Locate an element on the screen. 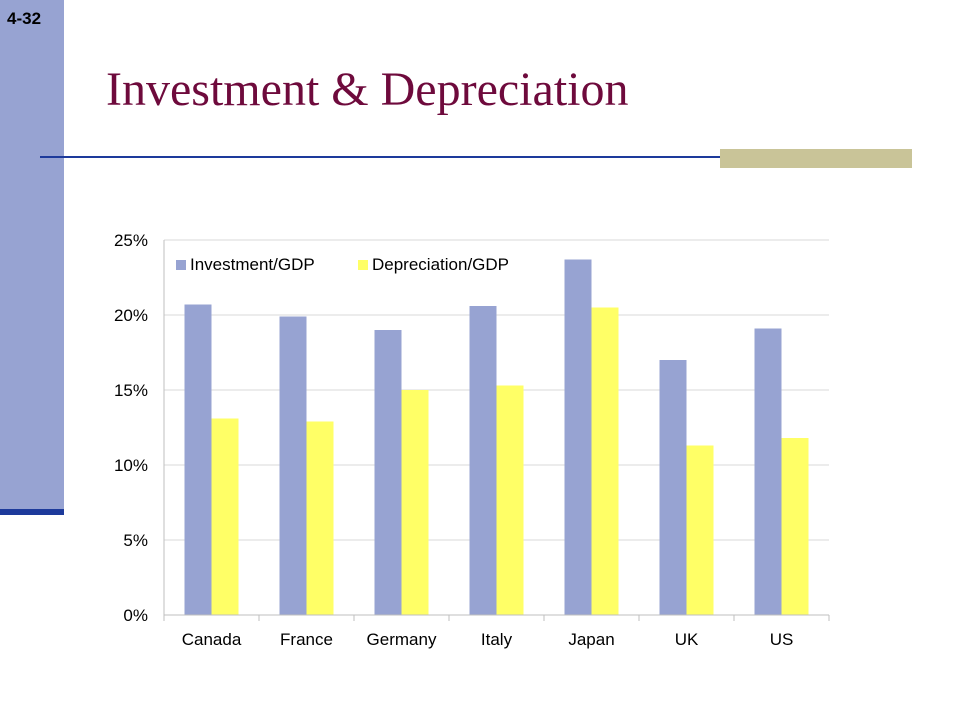 This screenshot has width=960, height=720. x-tick-label: Canada is located at coordinates (212, 639).